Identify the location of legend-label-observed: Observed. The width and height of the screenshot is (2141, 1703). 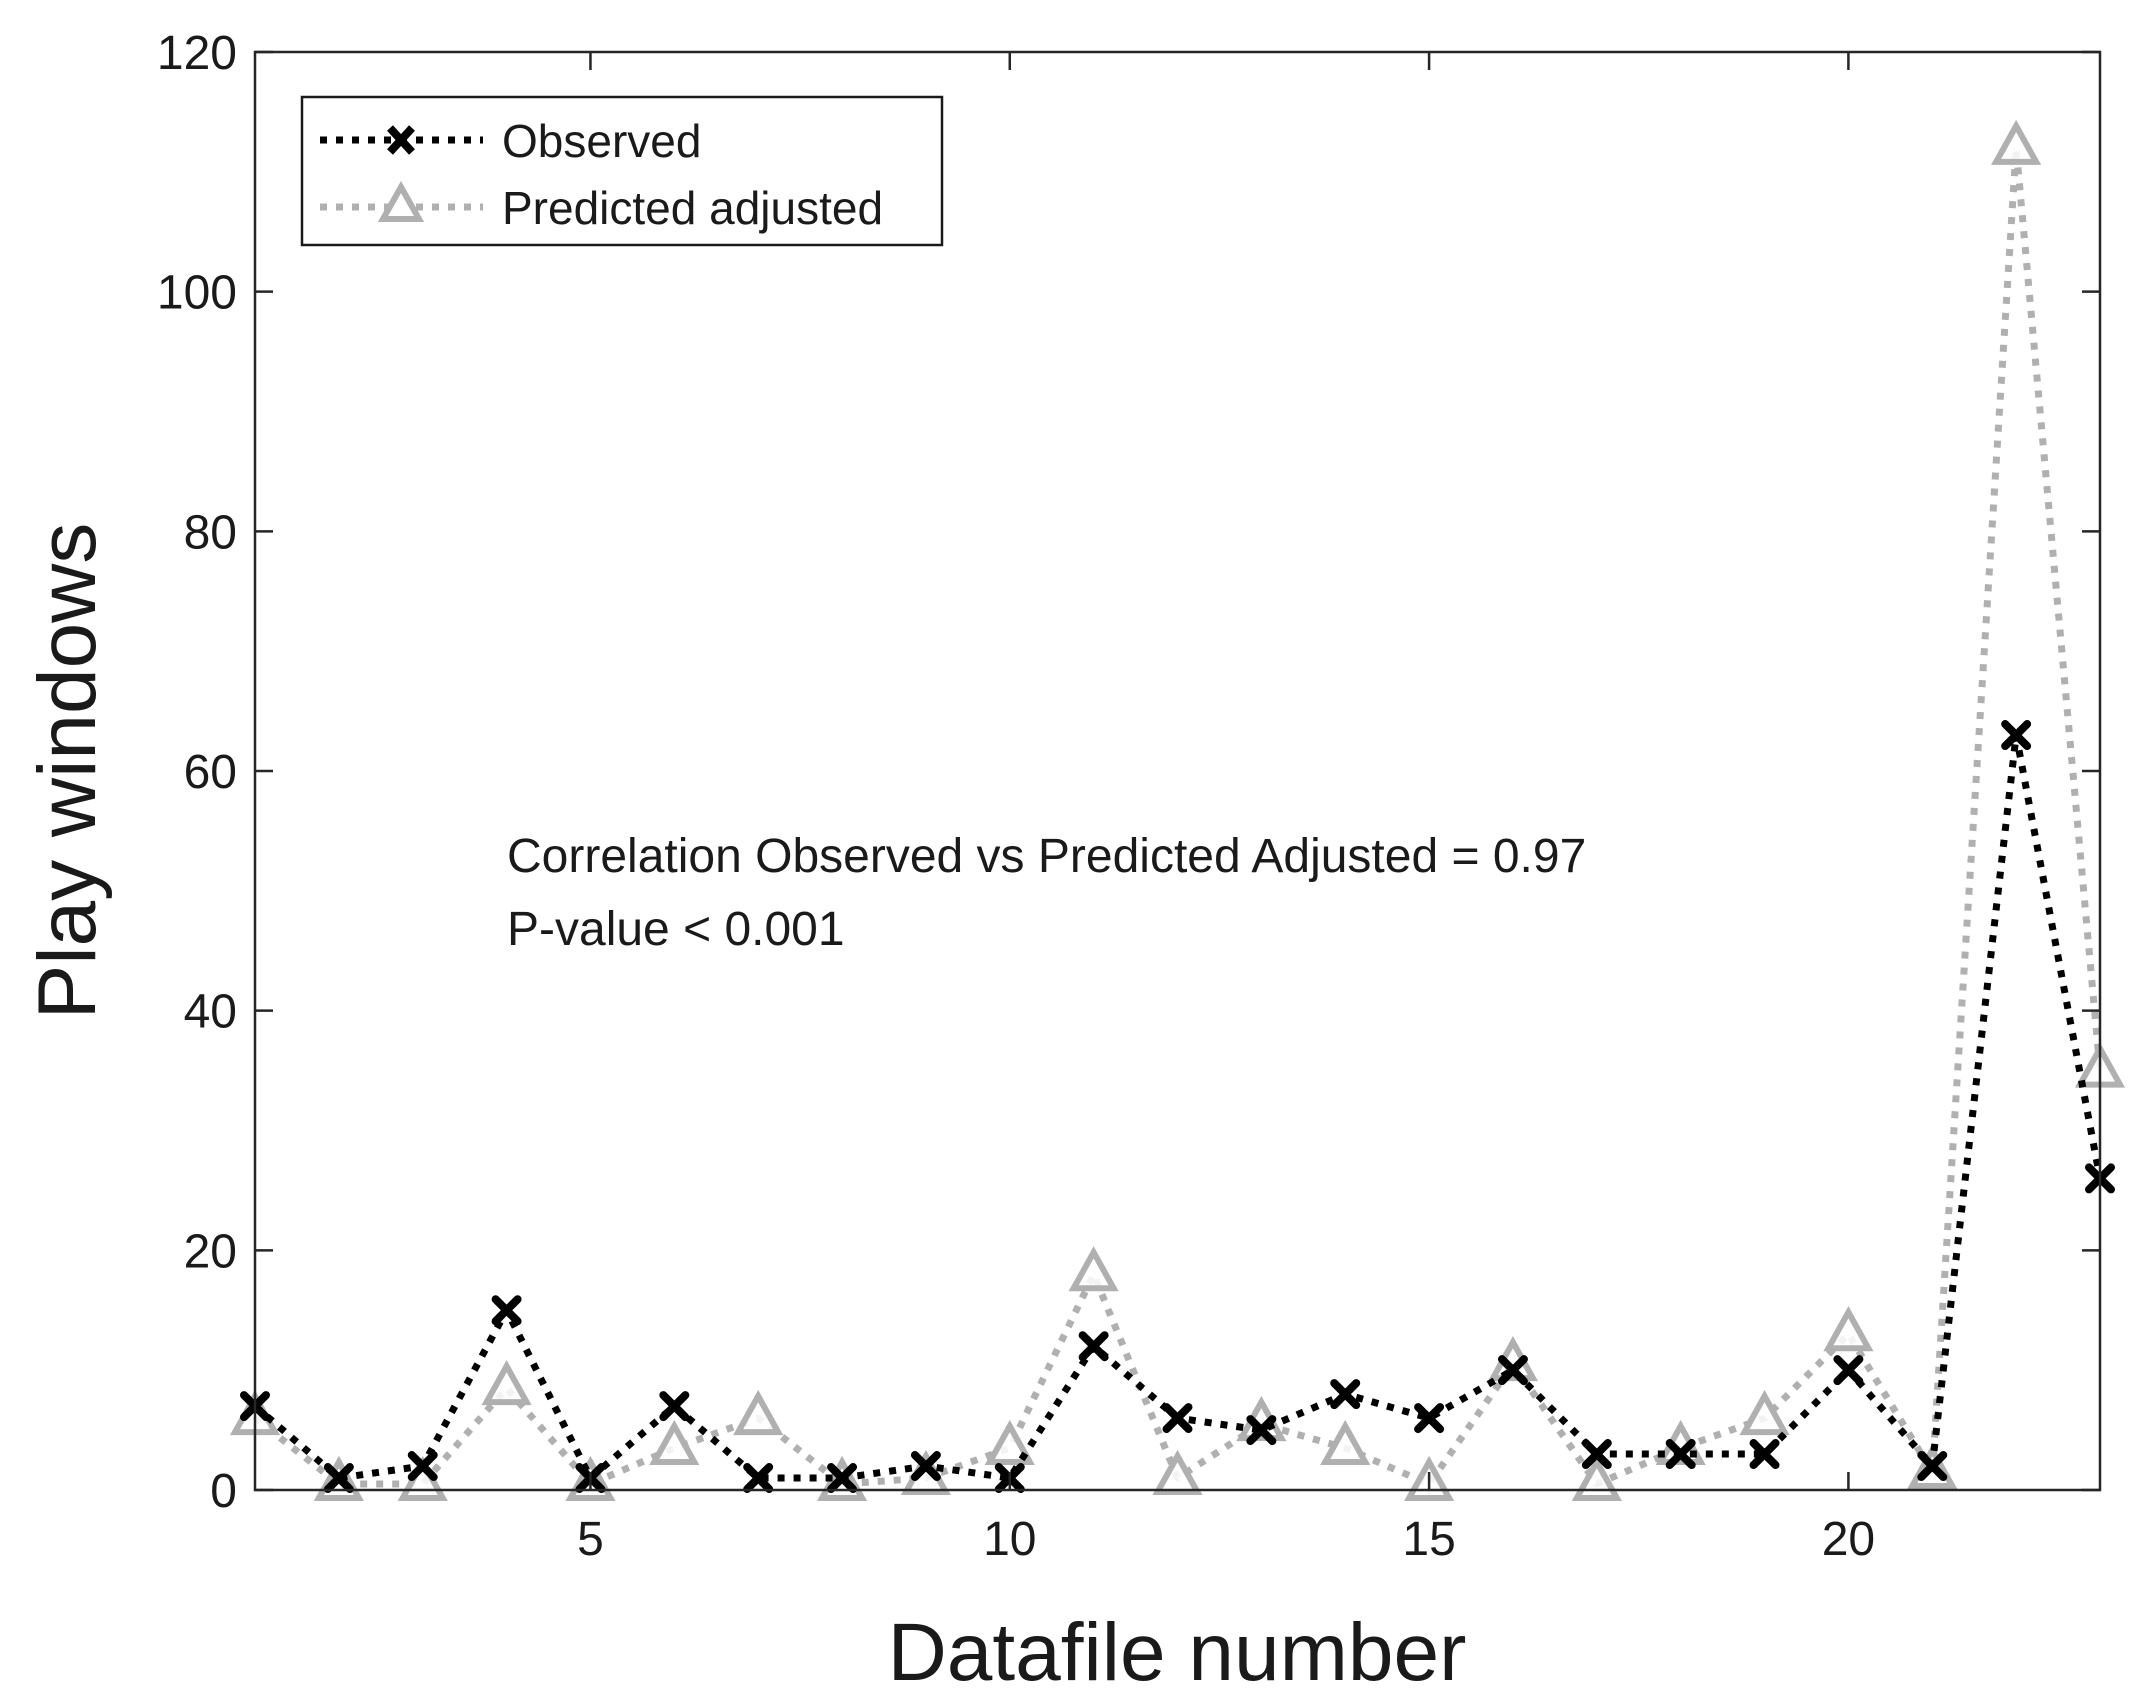
(601, 141).